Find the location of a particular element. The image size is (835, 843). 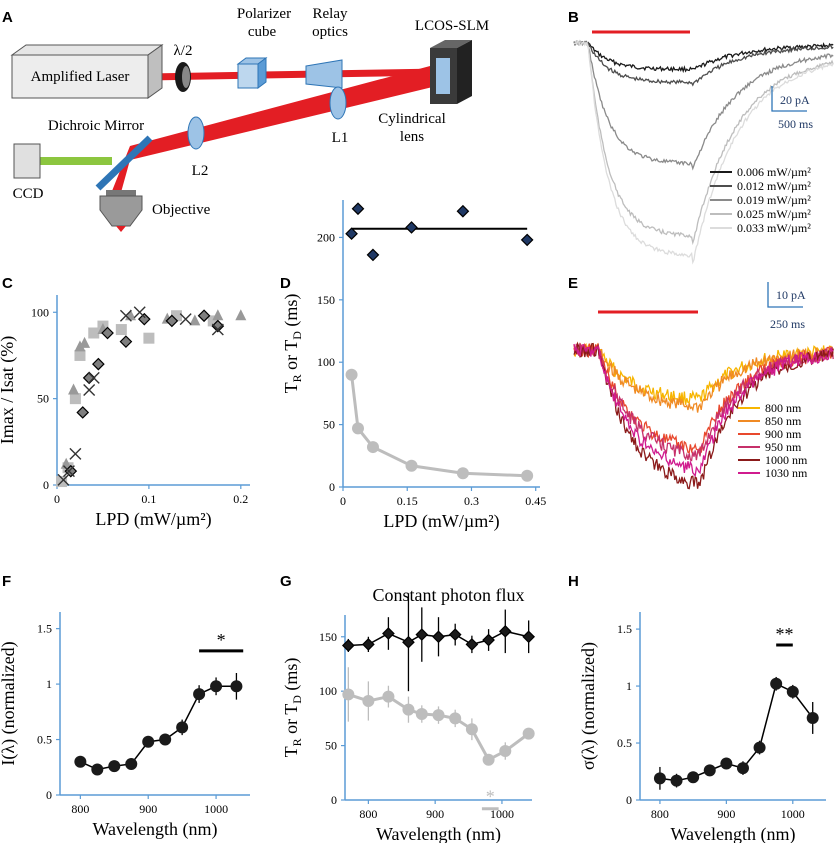

panel-e-trace is located at coordinates (703, 410).